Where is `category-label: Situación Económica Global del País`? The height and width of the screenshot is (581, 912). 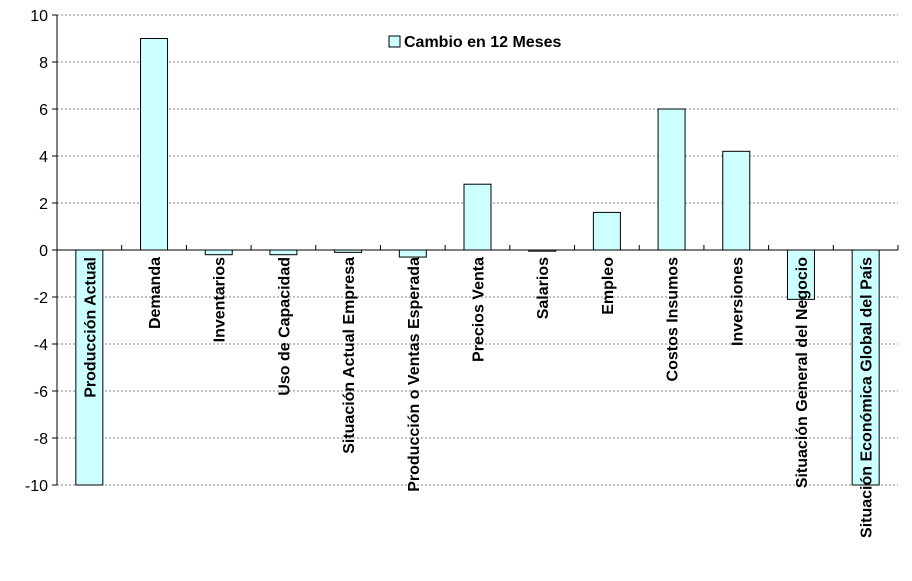 category-label: Situación Económica Global del País is located at coordinates (867, 397).